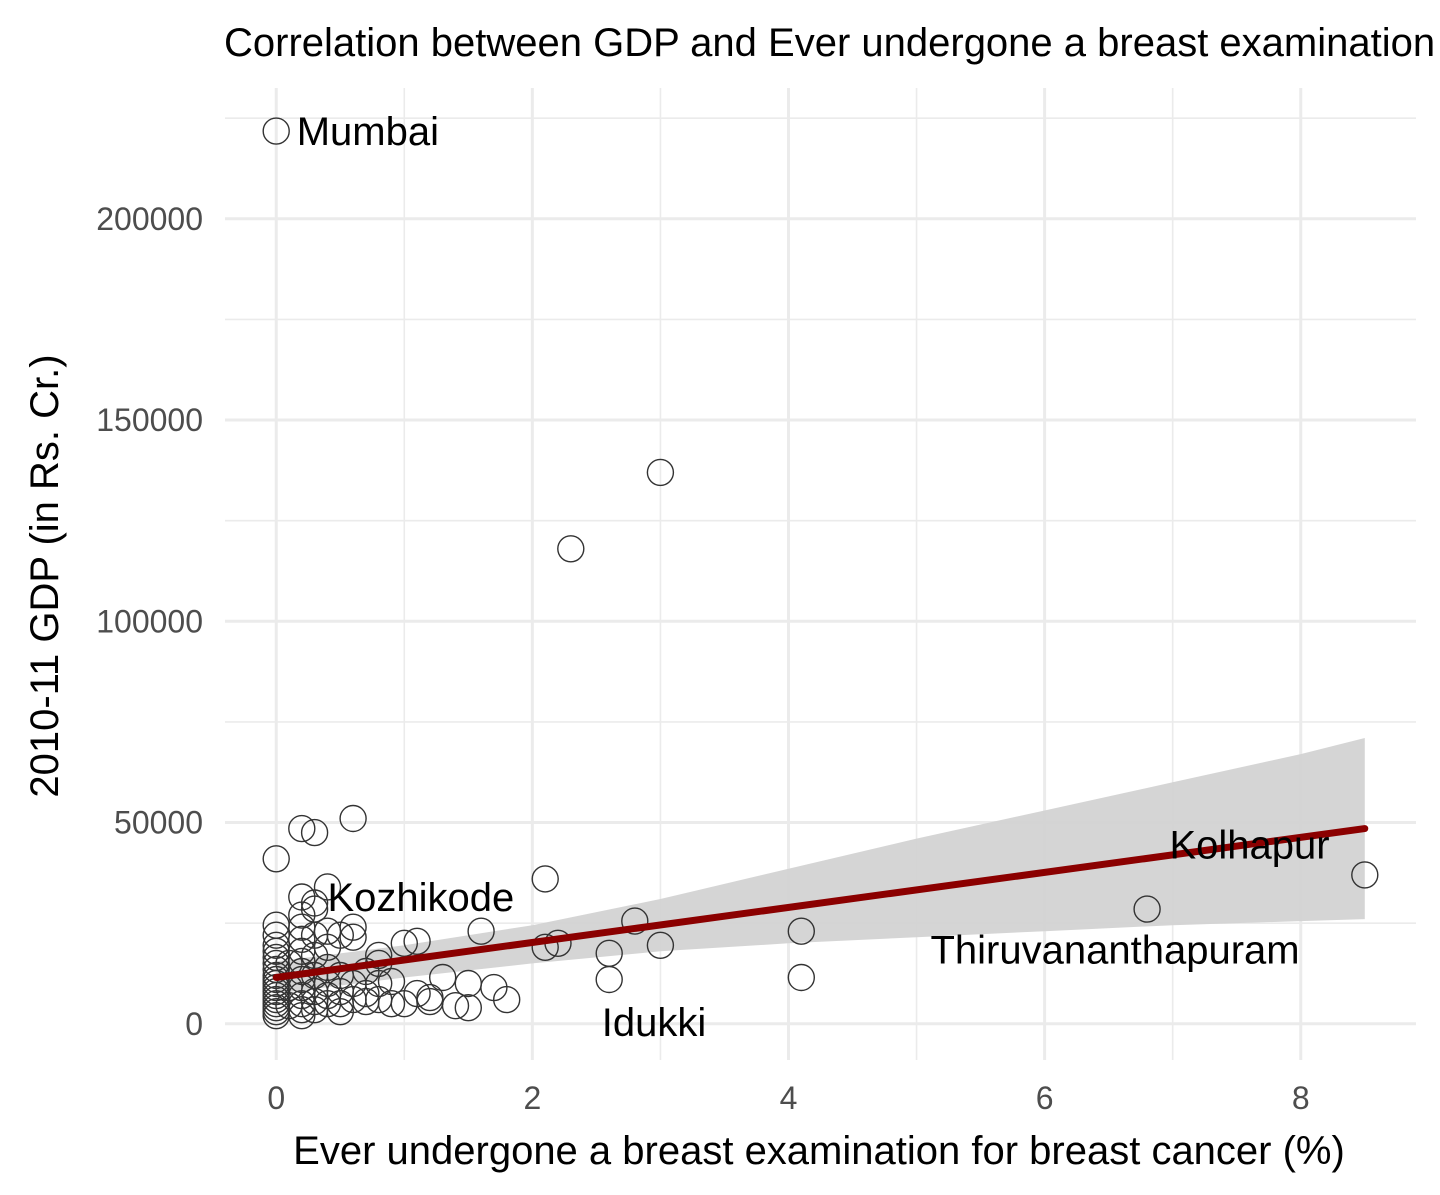 Image resolution: width=1440 pixels, height=1195 pixels. I want to click on y-tick-label: 0, so click(194, 1024).